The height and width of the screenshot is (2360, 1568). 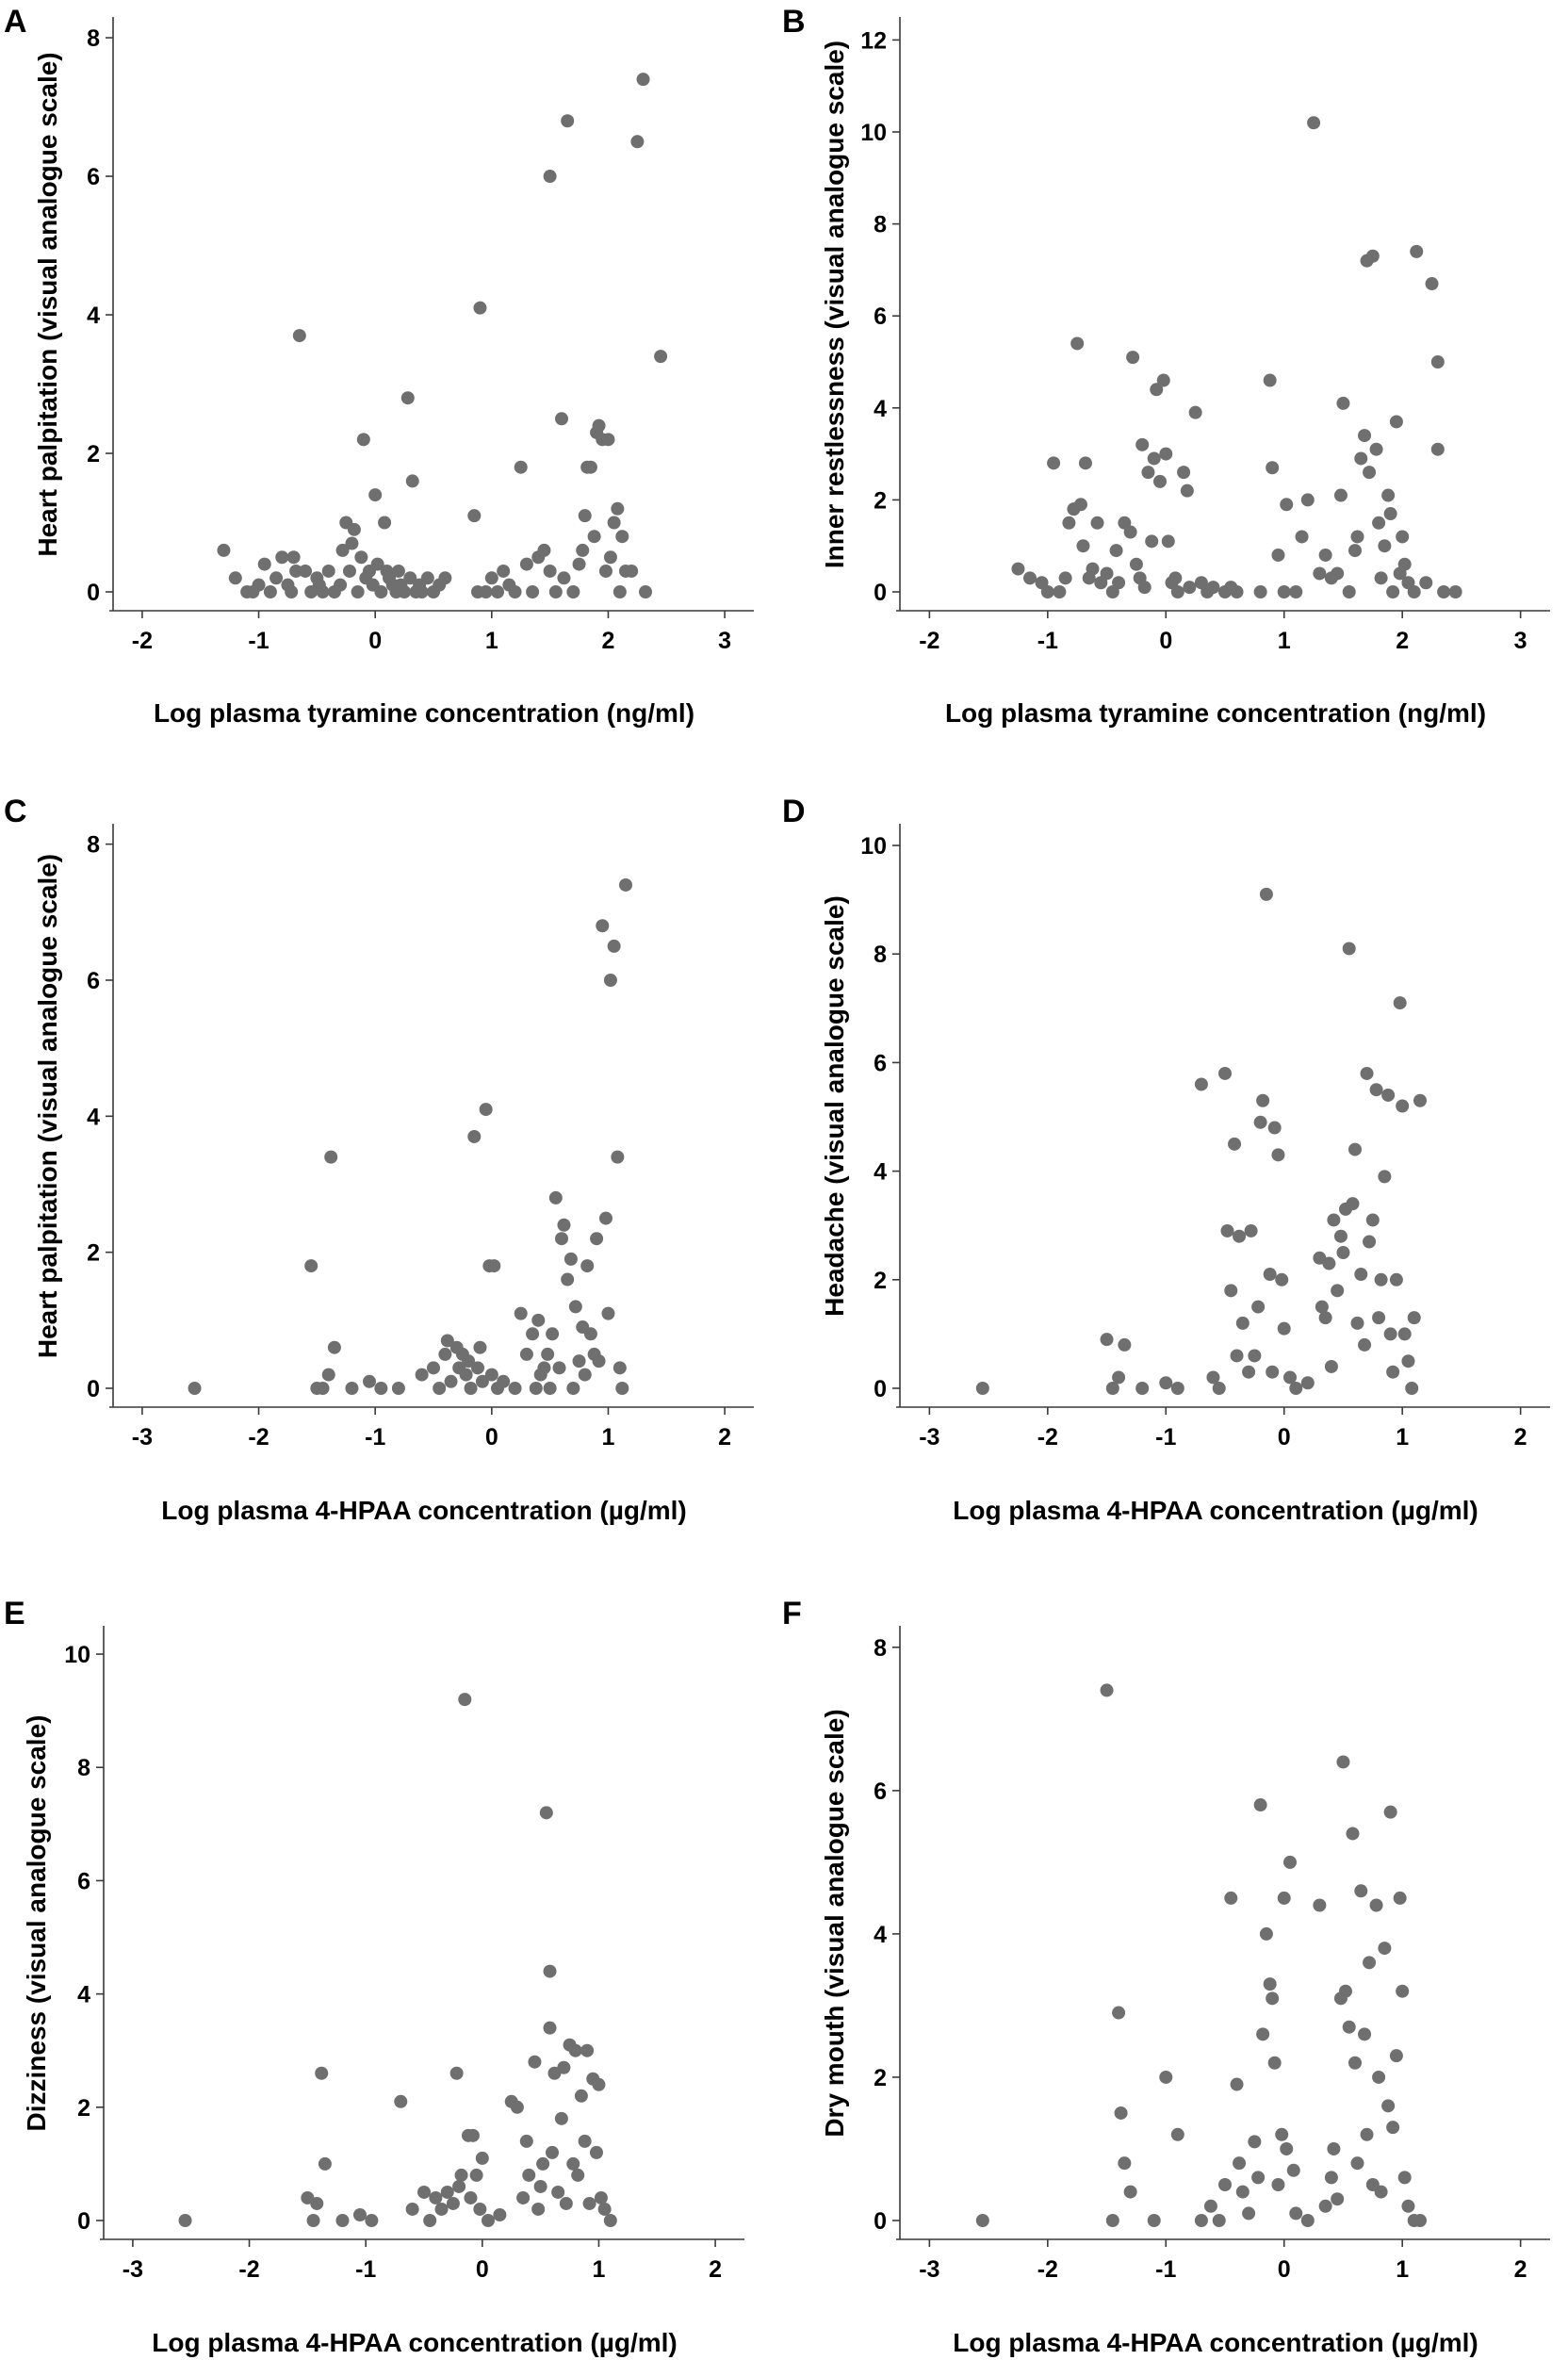 I want to click on x-tick-label: 2, so click(x=724, y=1437).